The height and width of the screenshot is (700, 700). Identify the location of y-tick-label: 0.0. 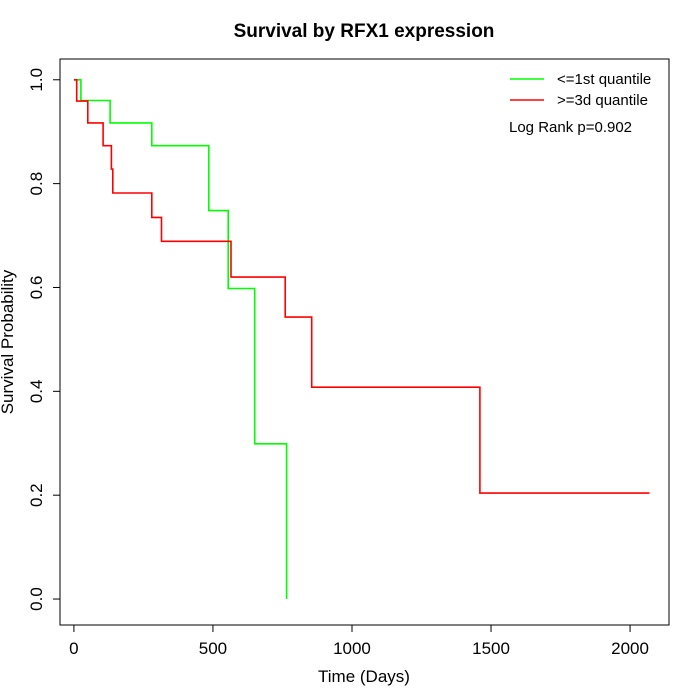
(36, 599).